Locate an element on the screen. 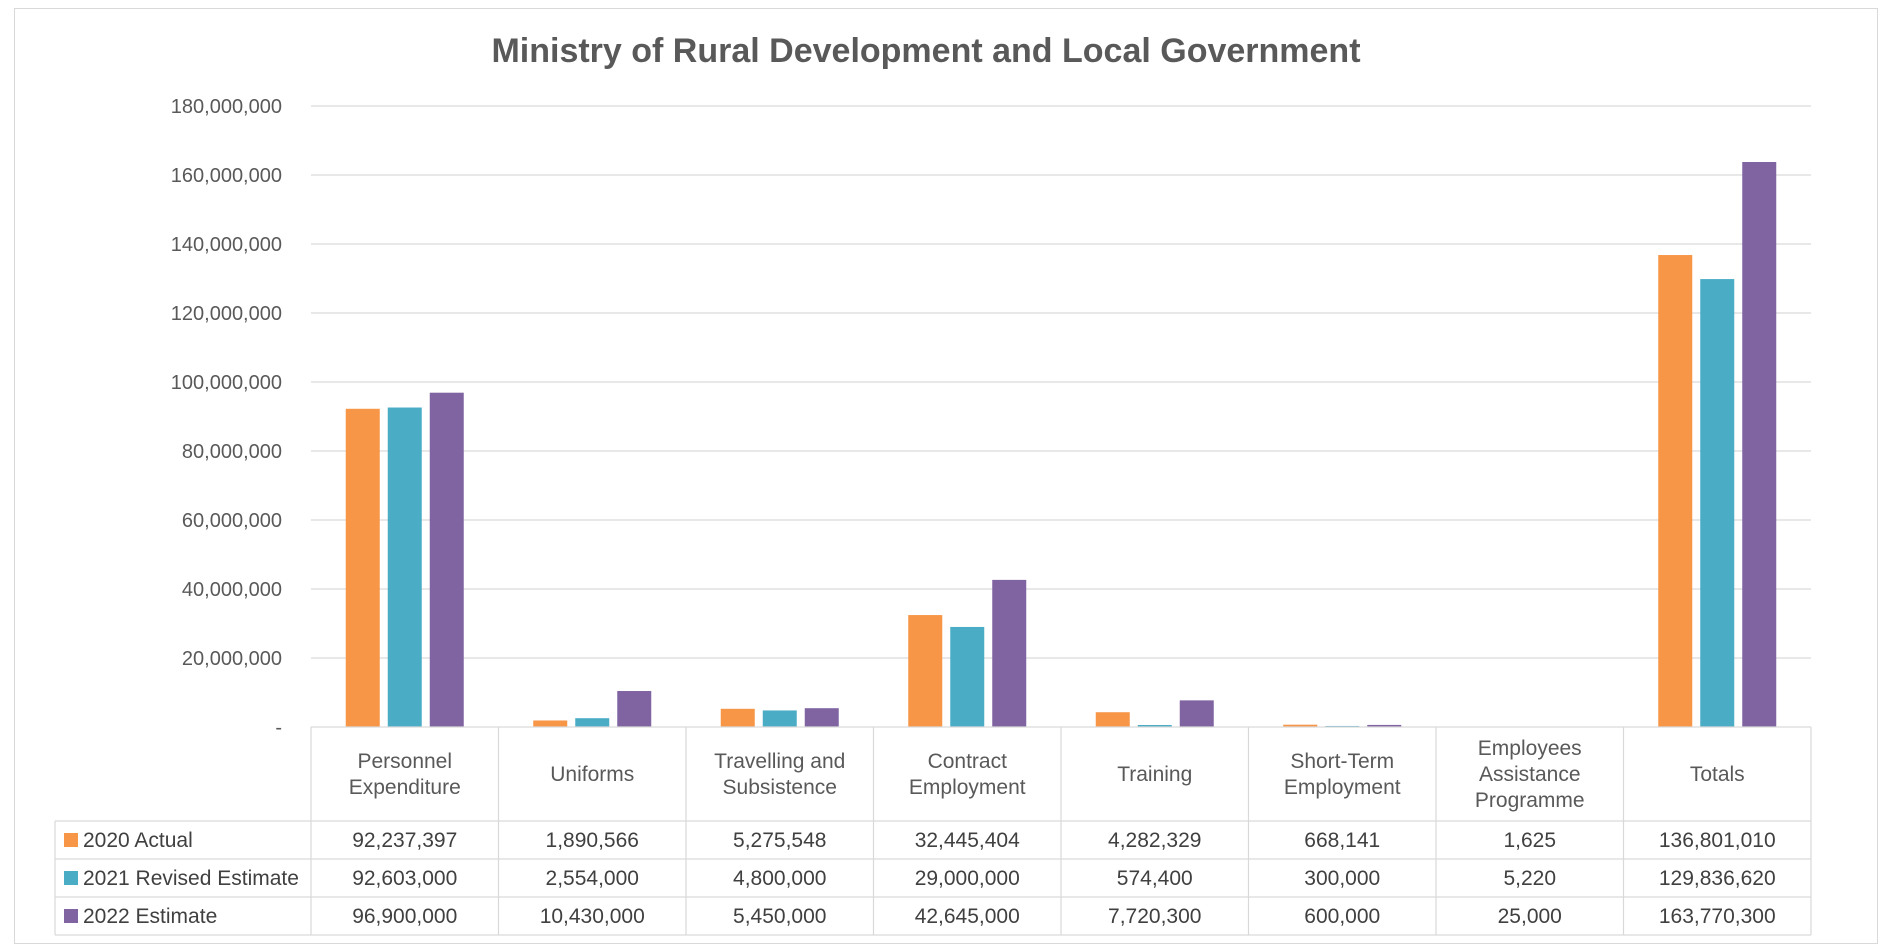 The height and width of the screenshot is (946, 1883). x-tick-label: Travelling and is located at coordinates (779, 761).